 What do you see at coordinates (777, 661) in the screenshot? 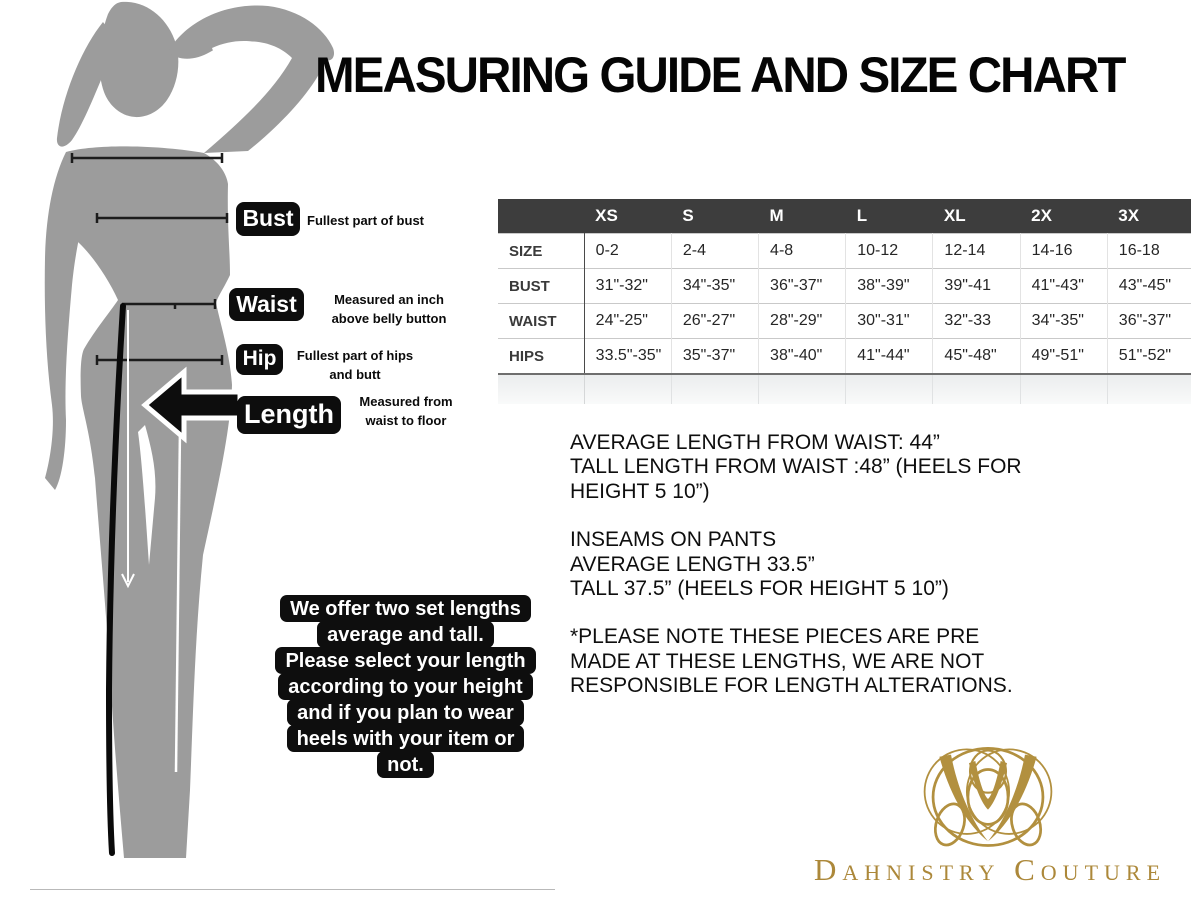
I see `length-info-line: MADE AT THESE LENGTHS, WE ARE NOT` at bounding box center [777, 661].